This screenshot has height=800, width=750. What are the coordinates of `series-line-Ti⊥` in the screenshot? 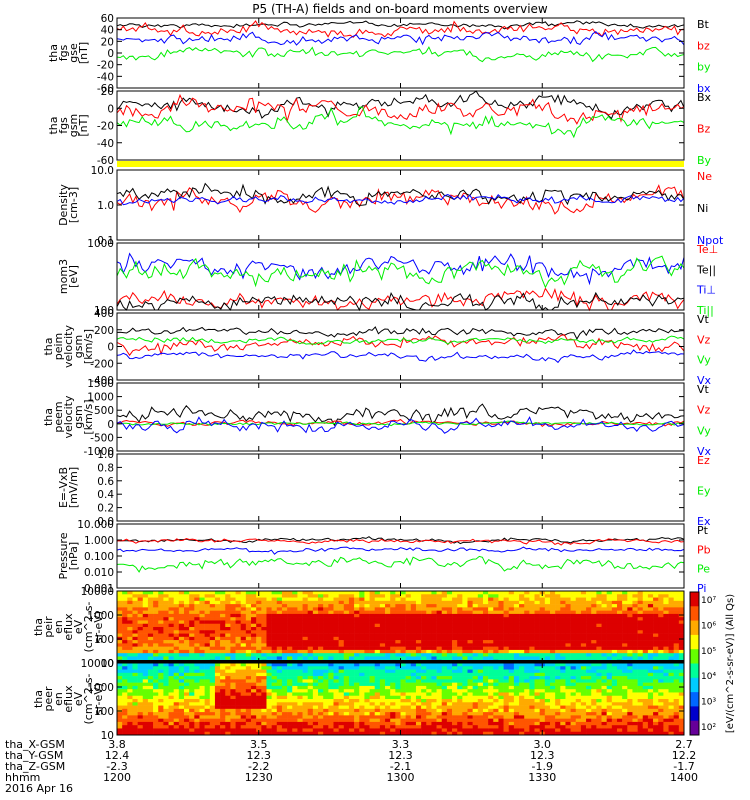 It's located at (400, 269).